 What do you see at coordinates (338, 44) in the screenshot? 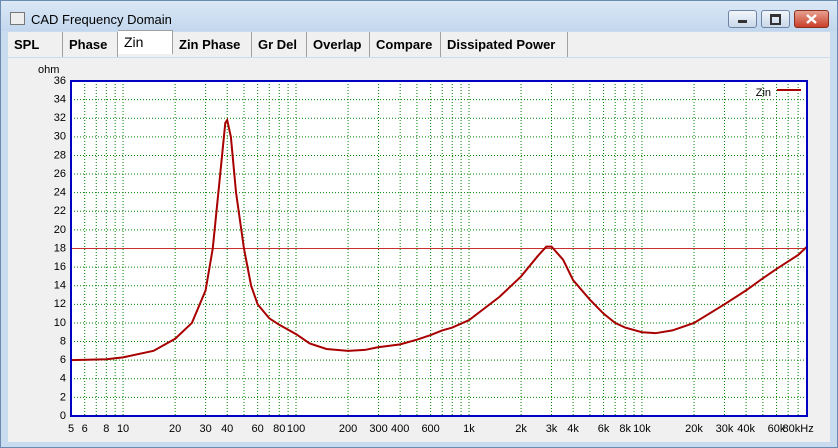
I see `tab: Overlap` at bounding box center [338, 44].